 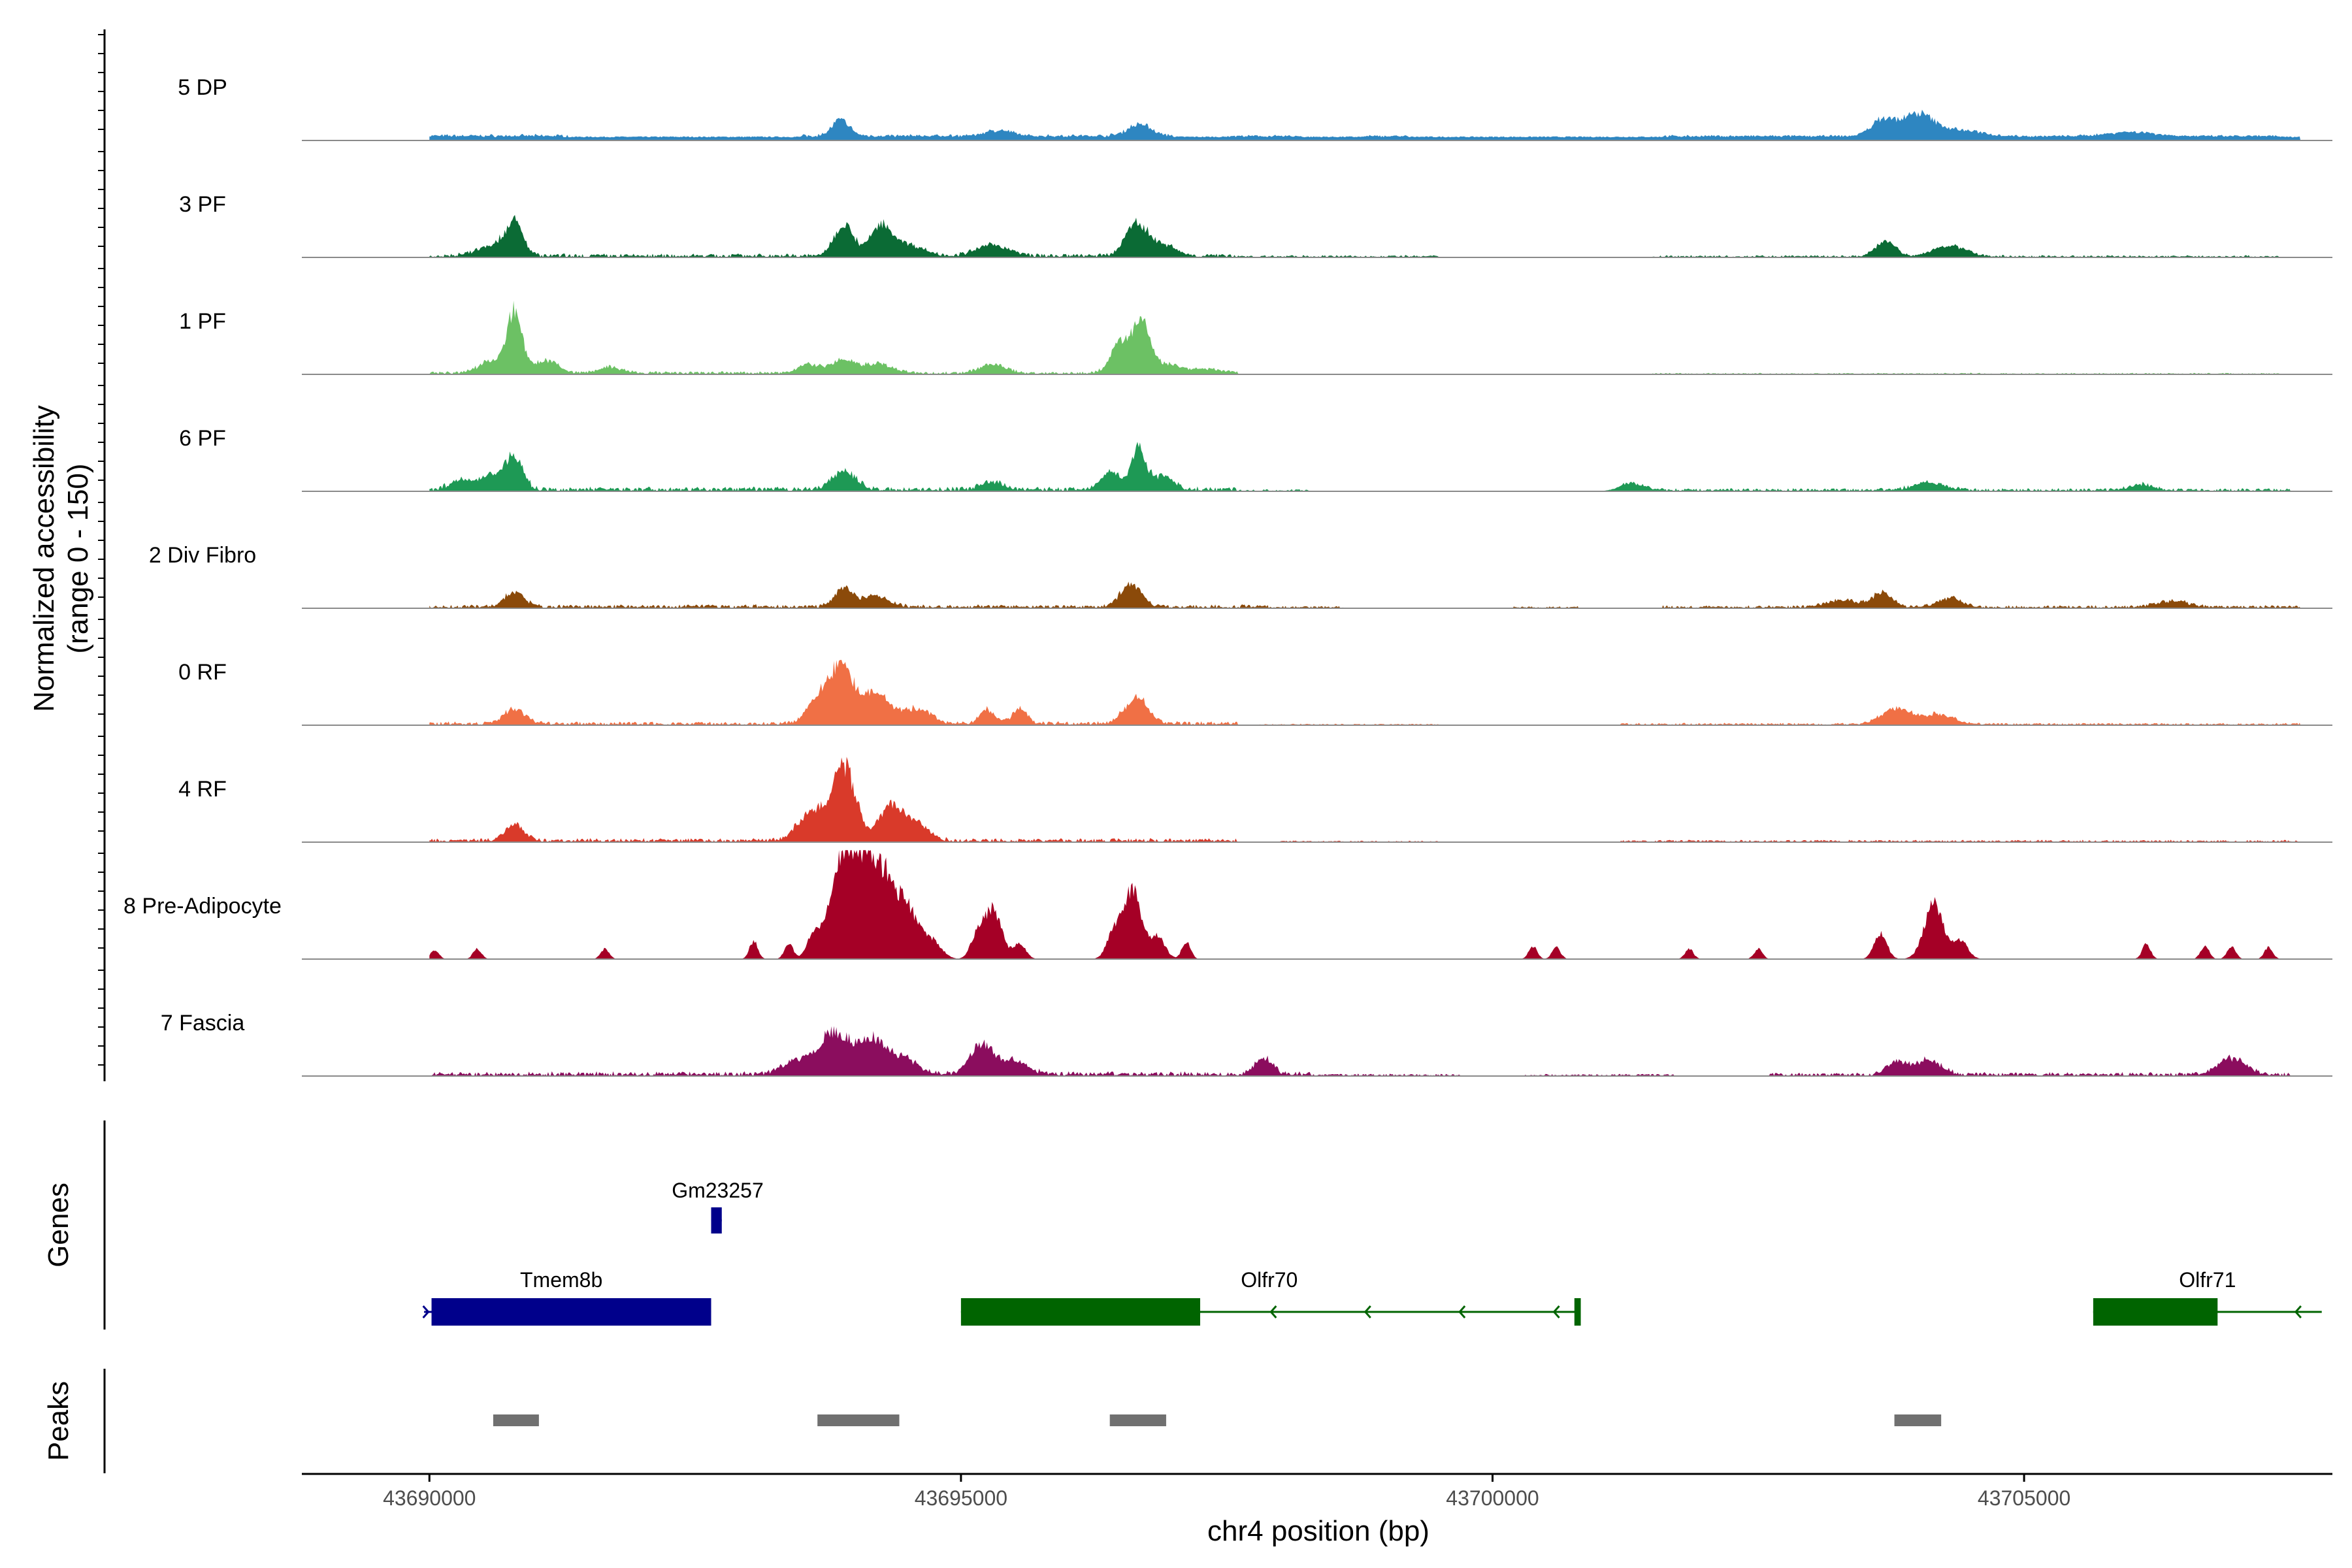 I want to click on gene-label: Tmem8b, so click(x=561, y=1280).